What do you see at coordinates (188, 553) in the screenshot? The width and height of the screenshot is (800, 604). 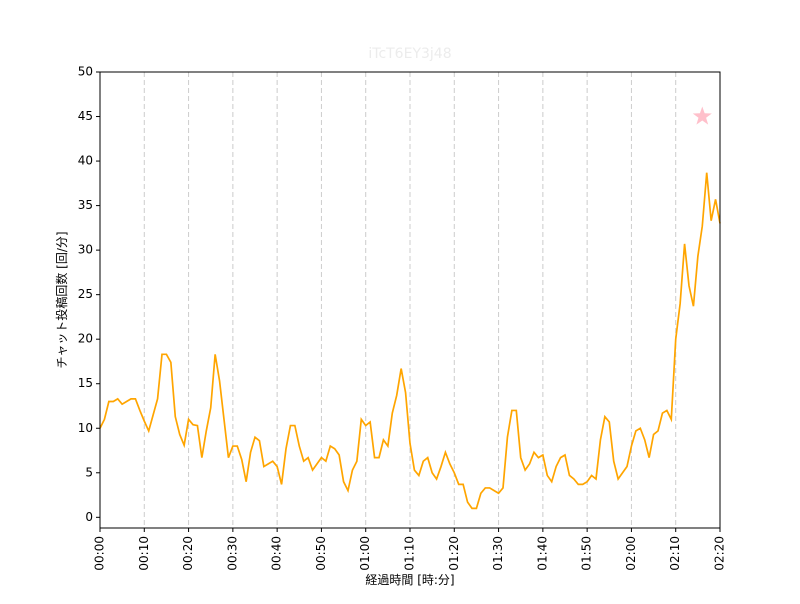 I see `x-tick-label: 00:20` at bounding box center [188, 553].